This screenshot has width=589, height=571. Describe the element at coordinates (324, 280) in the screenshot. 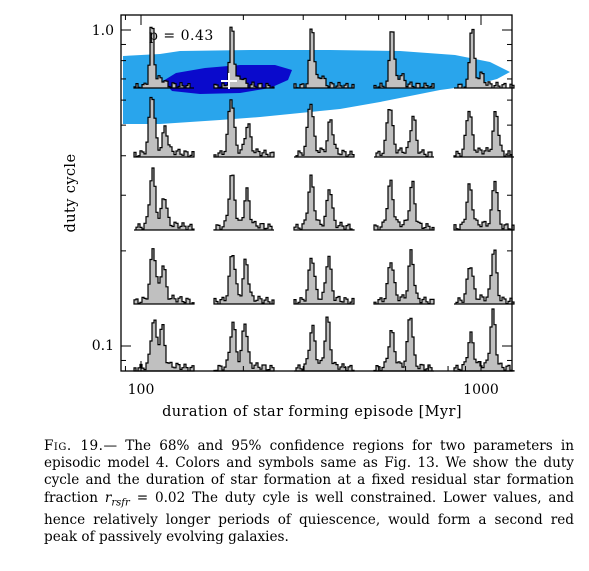

I see `histogram-r4-c3` at that location.